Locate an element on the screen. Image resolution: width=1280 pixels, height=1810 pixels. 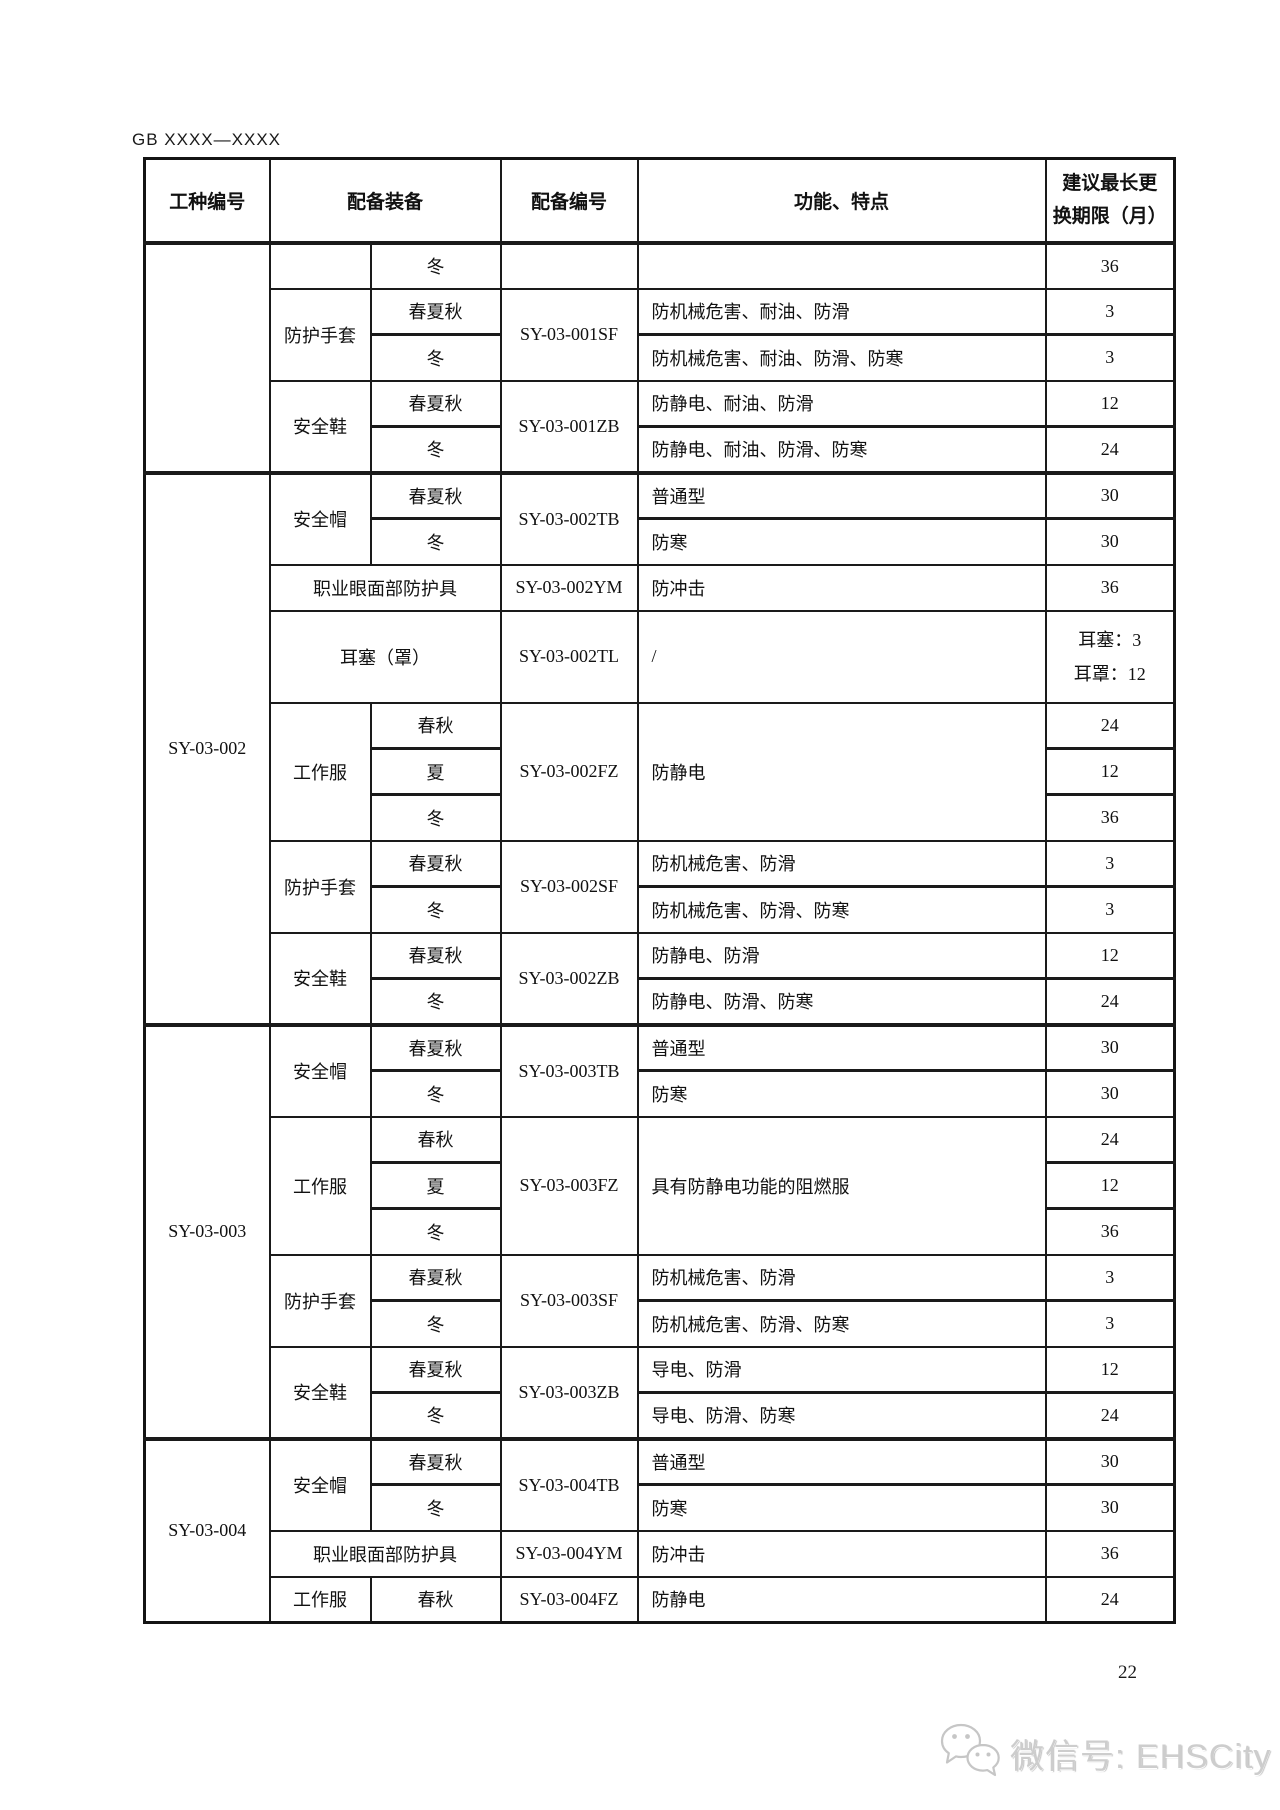
table-row: SY-03-004 安全帽 春夏秋 SY-03-004TB 普通型 30 is located at coordinates (659, 1530).